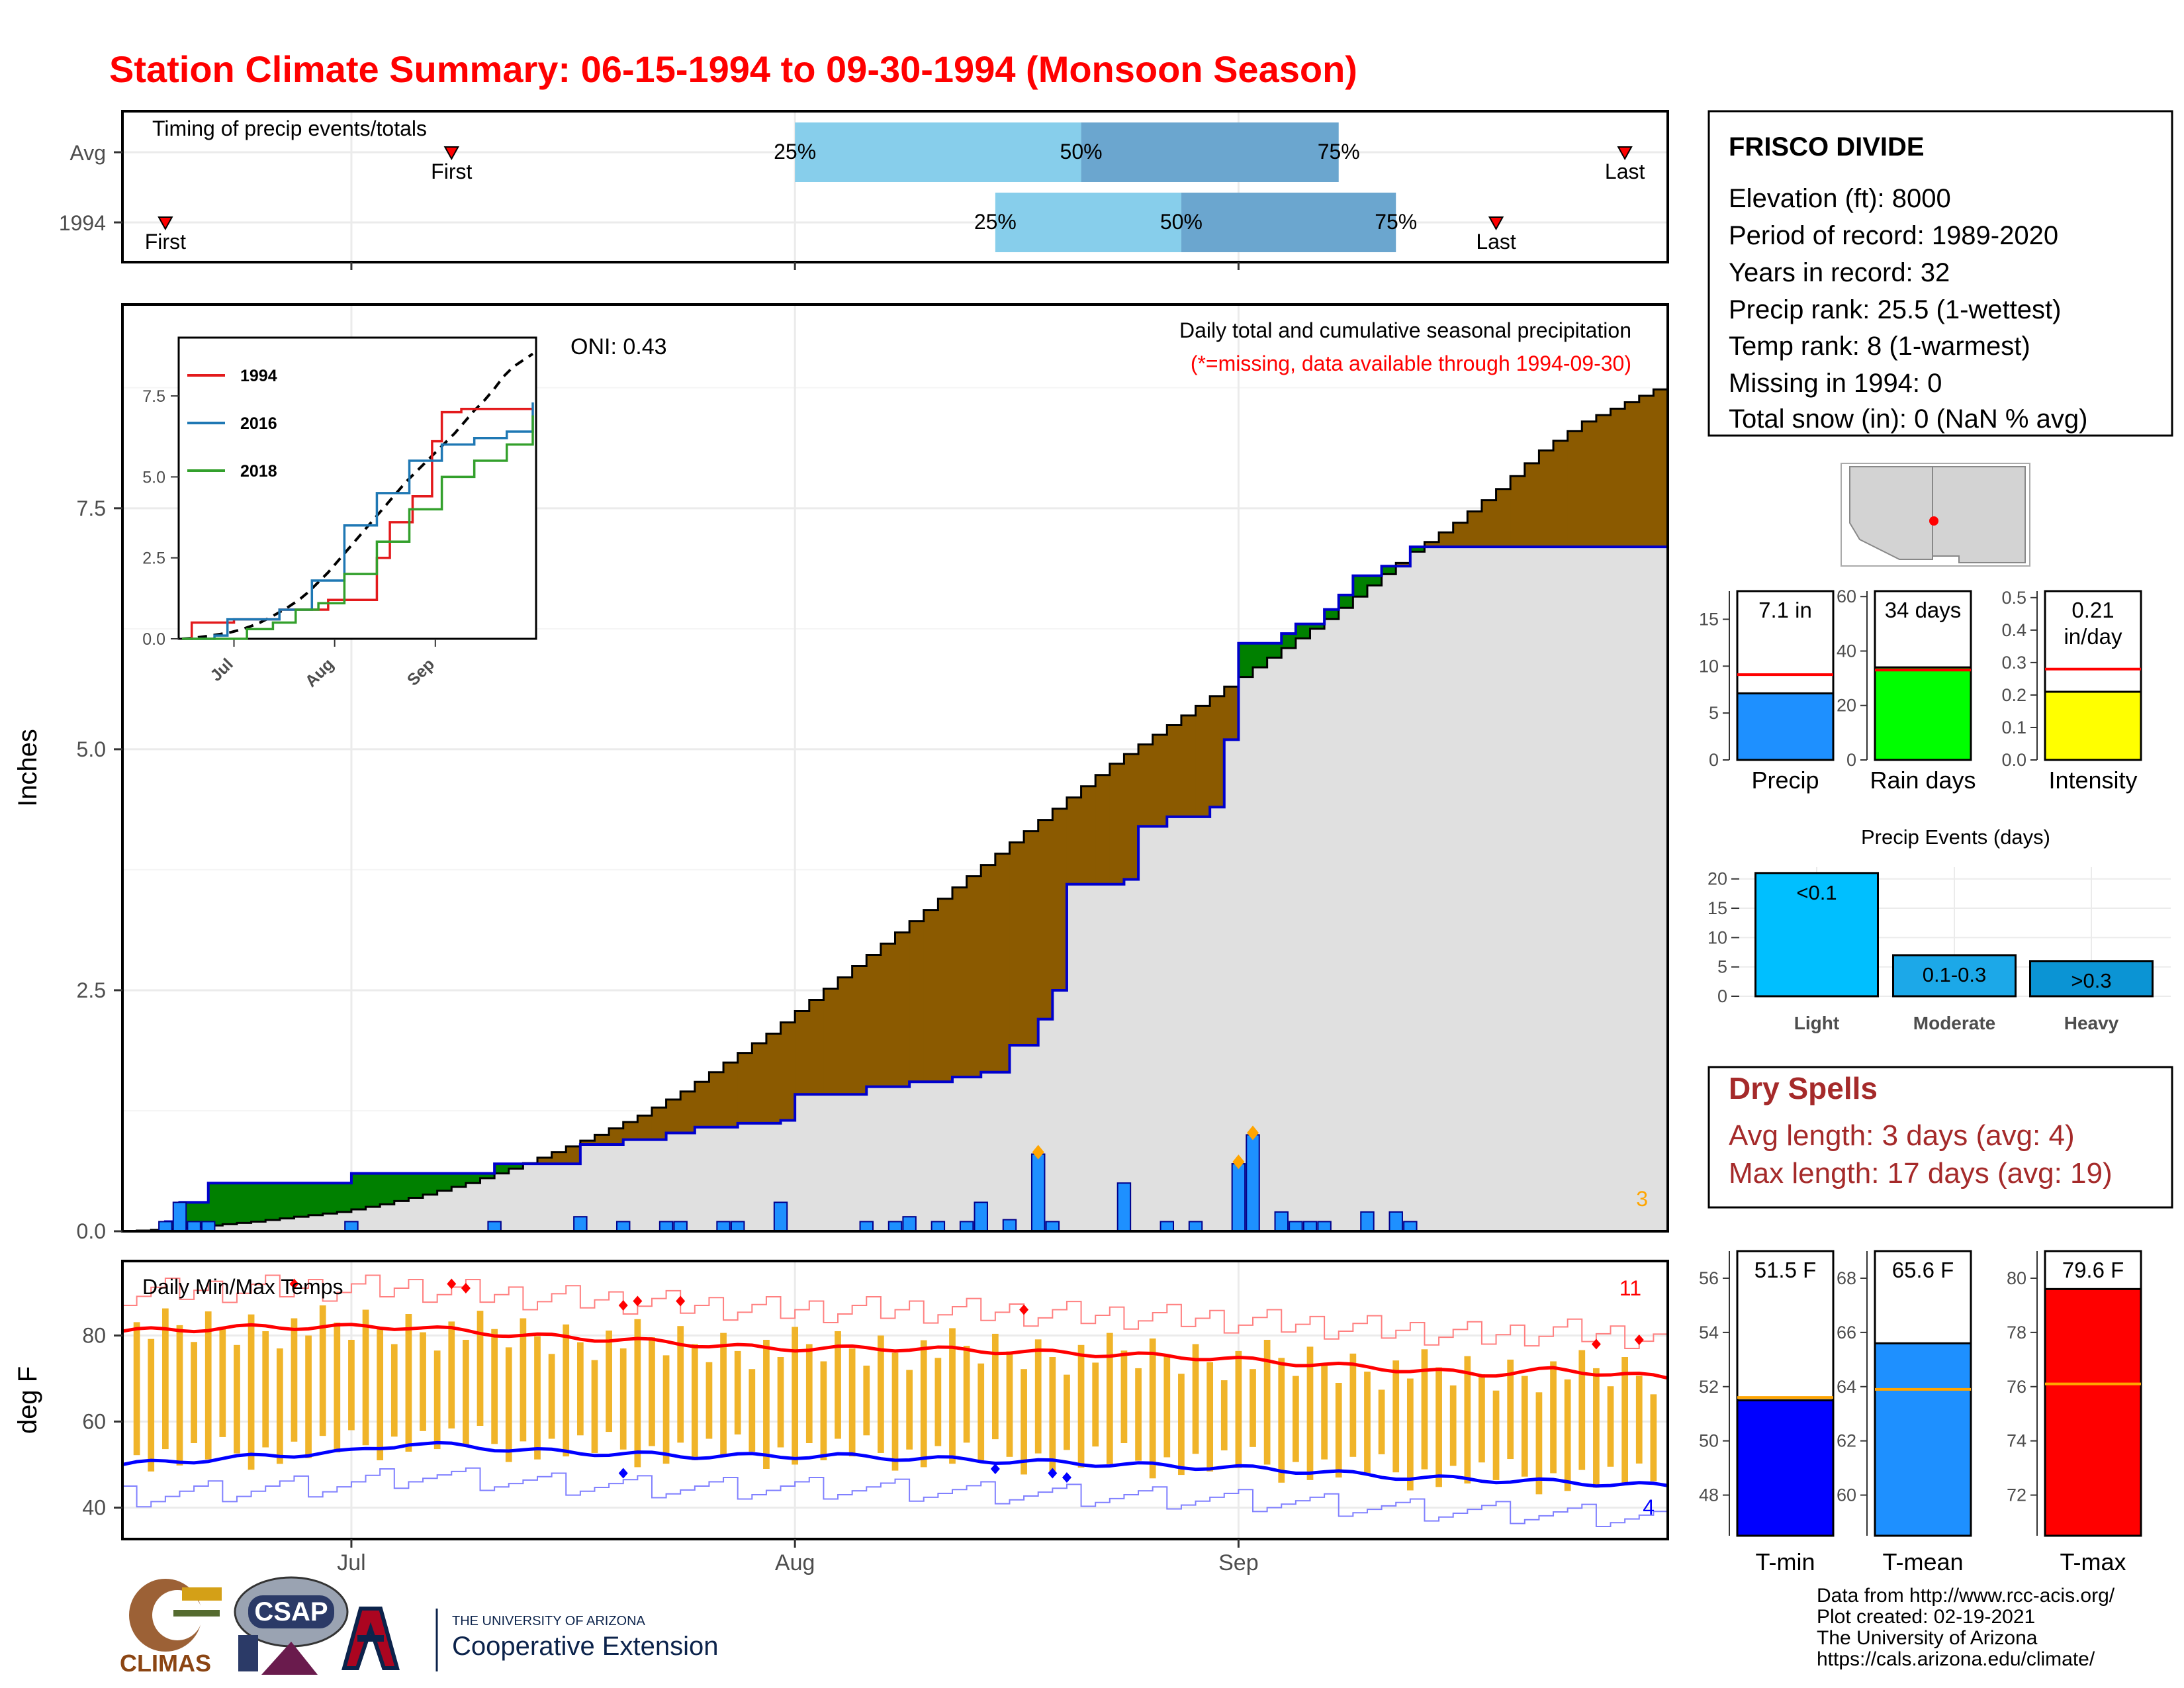 This screenshot has width=2184, height=1688. What do you see at coordinates (1038, 1152) in the screenshot?
I see `extreme-precip-marker` at bounding box center [1038, 1152].